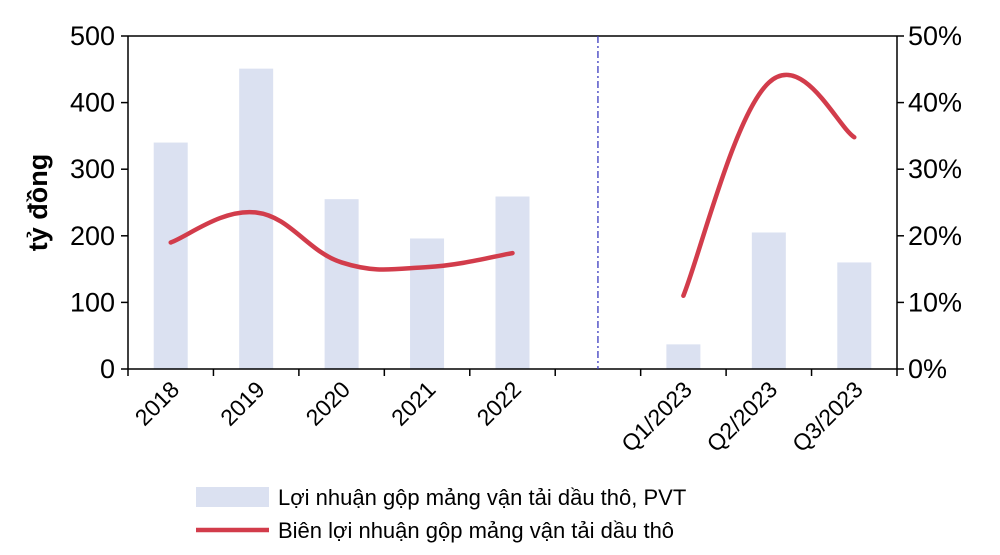 This screenshot has width=1000, height=555. I want to click on bar-2022, so click(512, 282).